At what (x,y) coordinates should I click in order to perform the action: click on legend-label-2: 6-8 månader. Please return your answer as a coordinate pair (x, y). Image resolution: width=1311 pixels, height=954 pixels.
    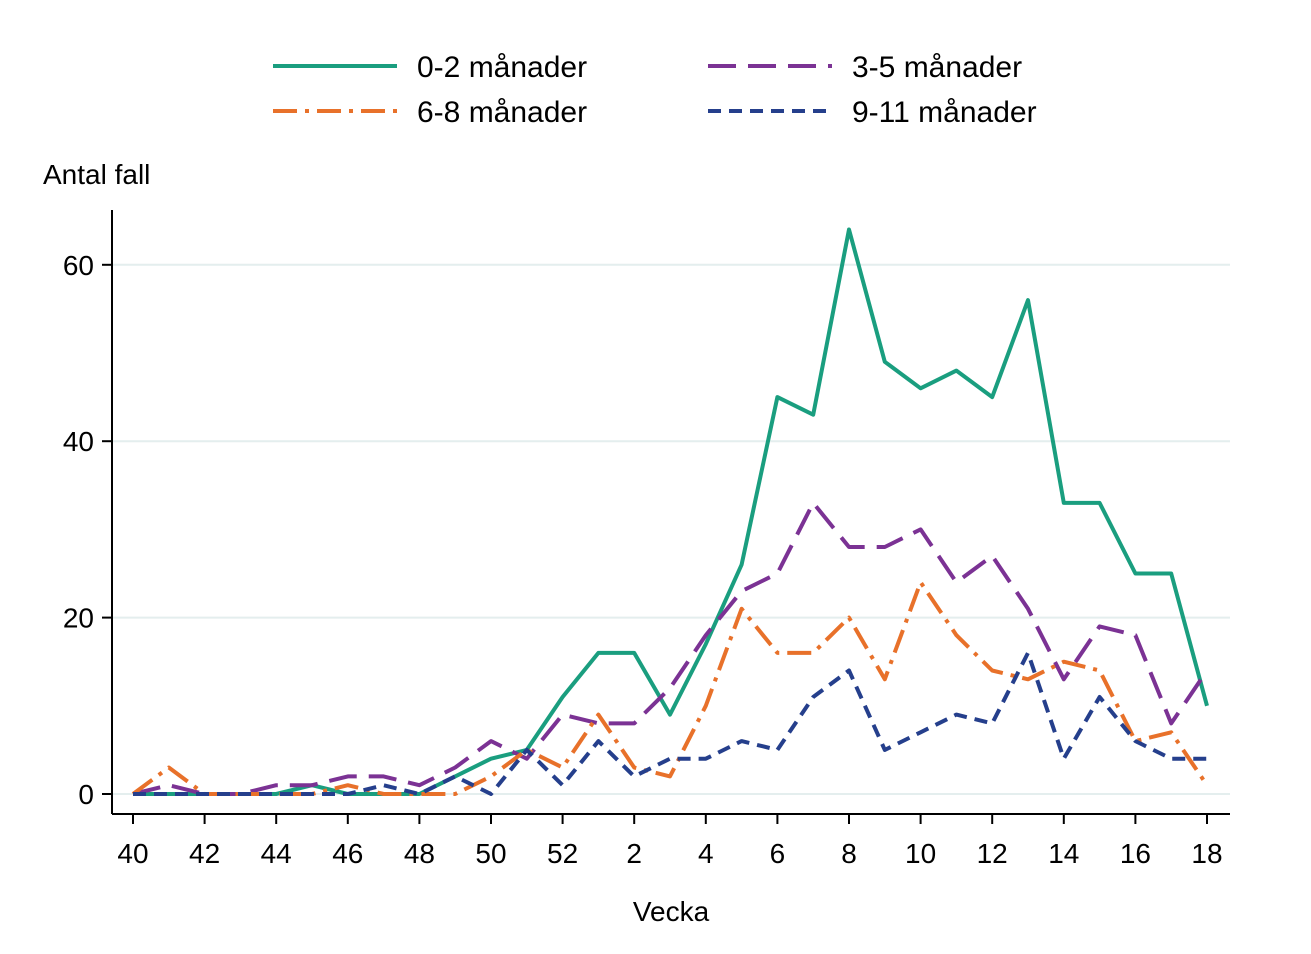
    Looking at the image, I should click on (502, 112).